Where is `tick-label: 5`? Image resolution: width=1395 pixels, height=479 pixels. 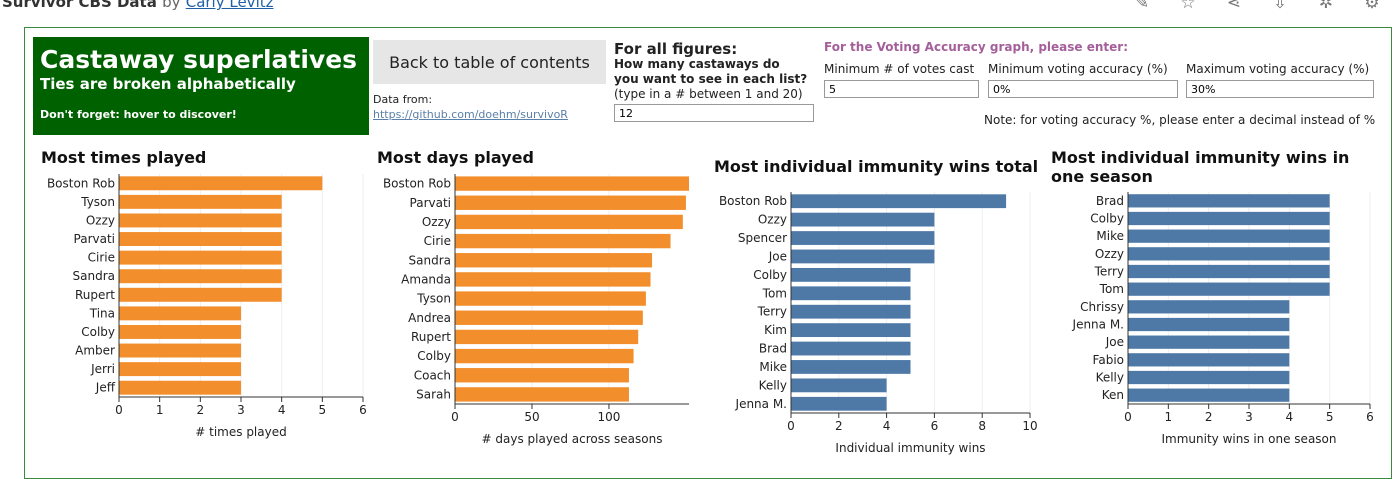
tick-label: 5 is located at coordinates (1330, 417).